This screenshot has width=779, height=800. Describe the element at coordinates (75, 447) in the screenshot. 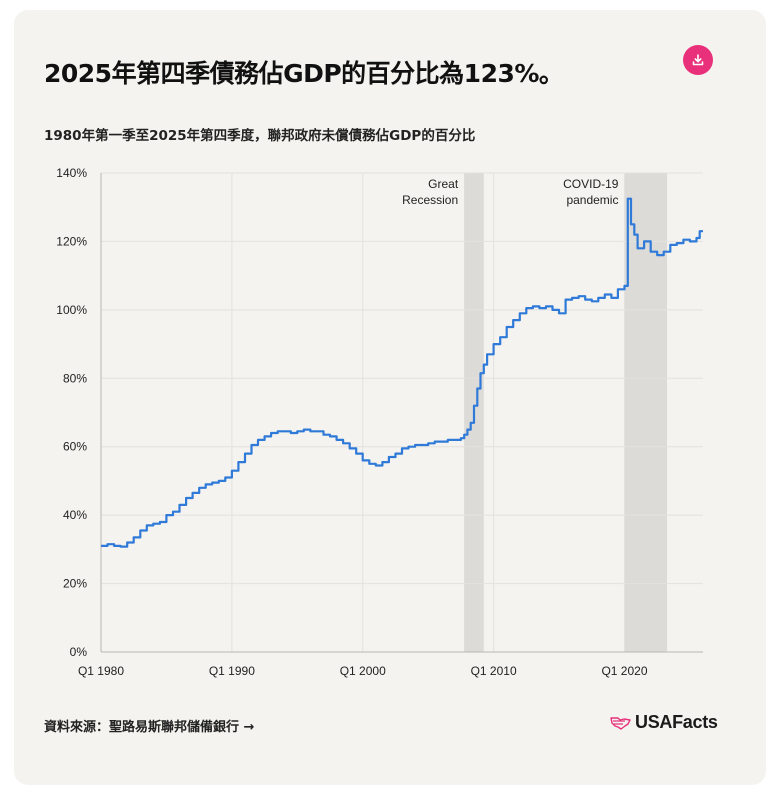

I see `y-tick-label: 60%` at that location.